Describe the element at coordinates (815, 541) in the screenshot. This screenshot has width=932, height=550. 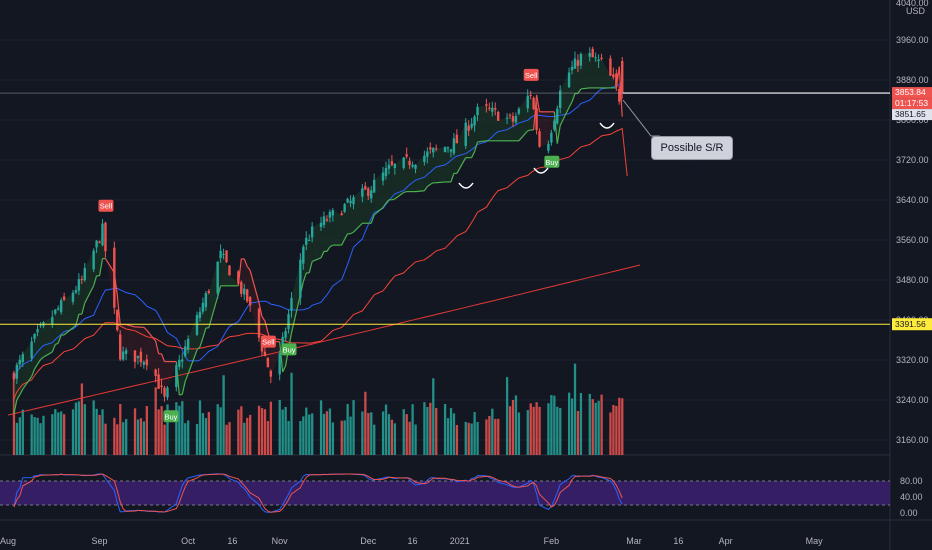
I see `time-tick: May` at that location.